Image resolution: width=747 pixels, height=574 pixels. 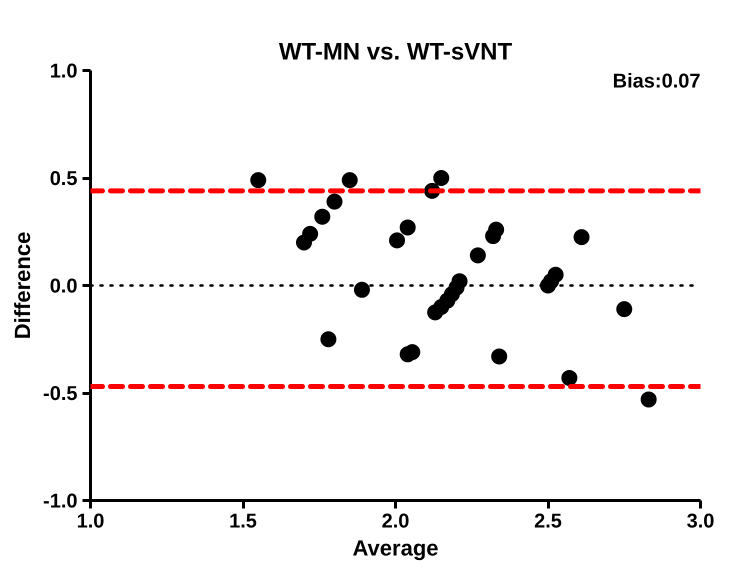 What do you see at coordinates (90, 521) in the screenshot?
I see `x-tick-label: 1.0` at bounding box center [90, 521].